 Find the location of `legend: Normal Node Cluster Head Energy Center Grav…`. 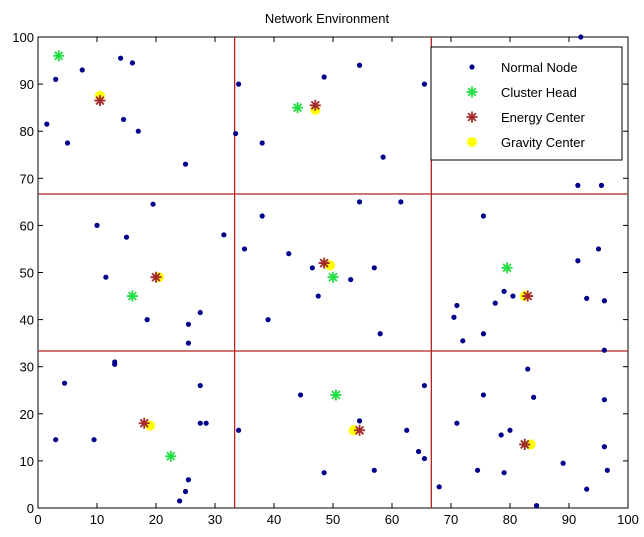

legend: Normal Node Cluster Head Energy Center Grav… is located at coordinates (526, 103).